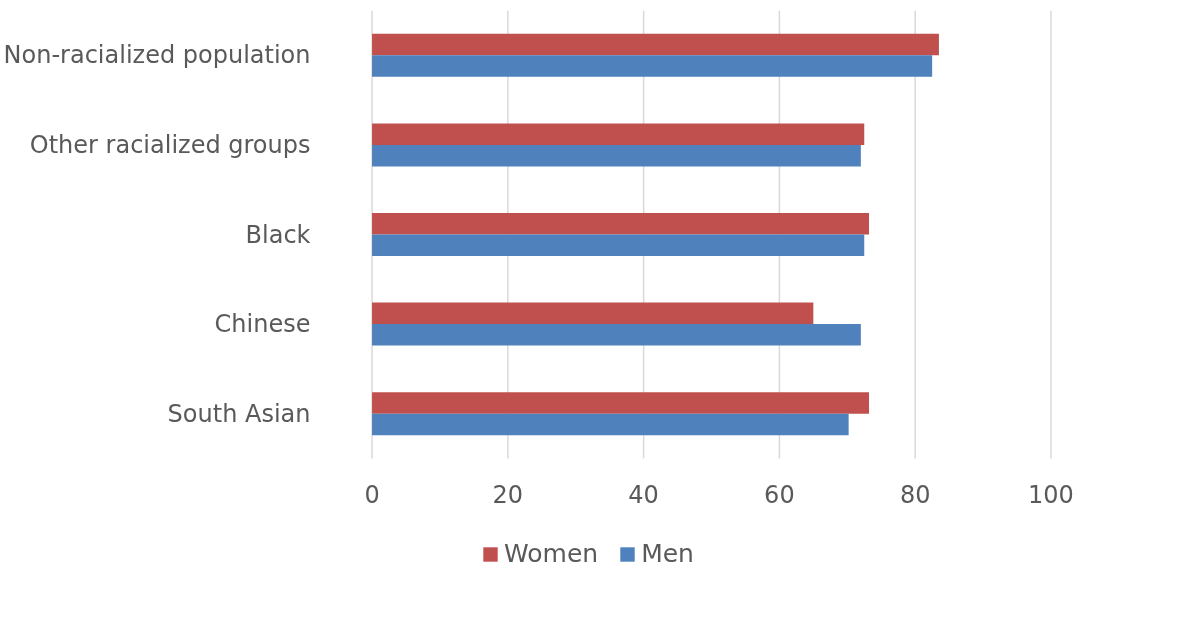  I want to click on x-tick-label: 60, so click(779, 494).